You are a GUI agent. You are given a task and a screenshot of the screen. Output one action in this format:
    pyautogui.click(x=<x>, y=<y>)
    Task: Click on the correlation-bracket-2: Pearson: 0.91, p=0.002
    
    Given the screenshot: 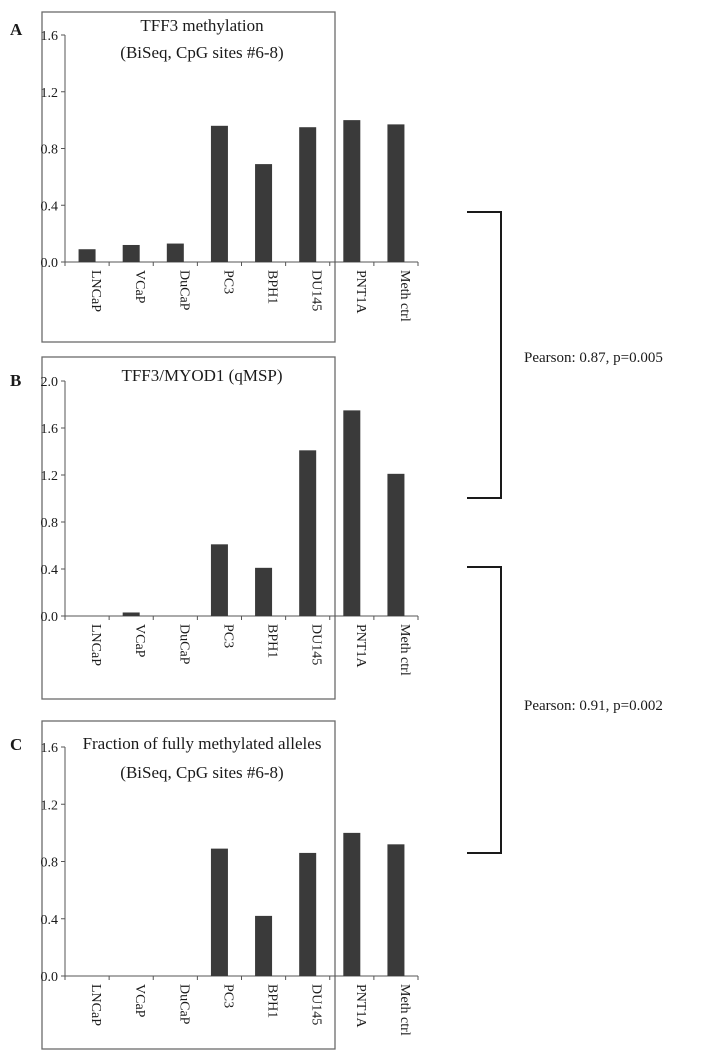 What is the action you would take?
    pyautogui.click(x=565, y=710)
    